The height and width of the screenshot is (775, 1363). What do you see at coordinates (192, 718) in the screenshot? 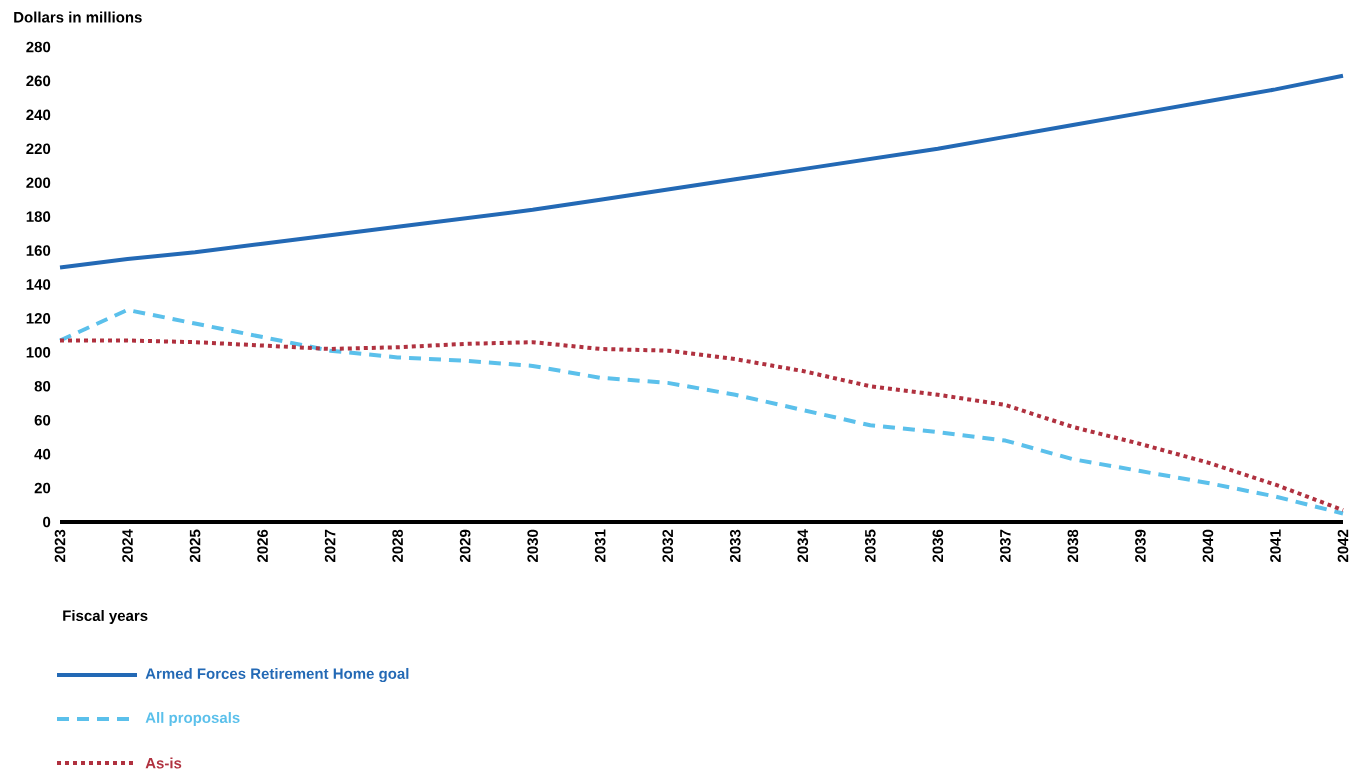
I see `legend-label: All proposals` at bounding box center [192, 718].